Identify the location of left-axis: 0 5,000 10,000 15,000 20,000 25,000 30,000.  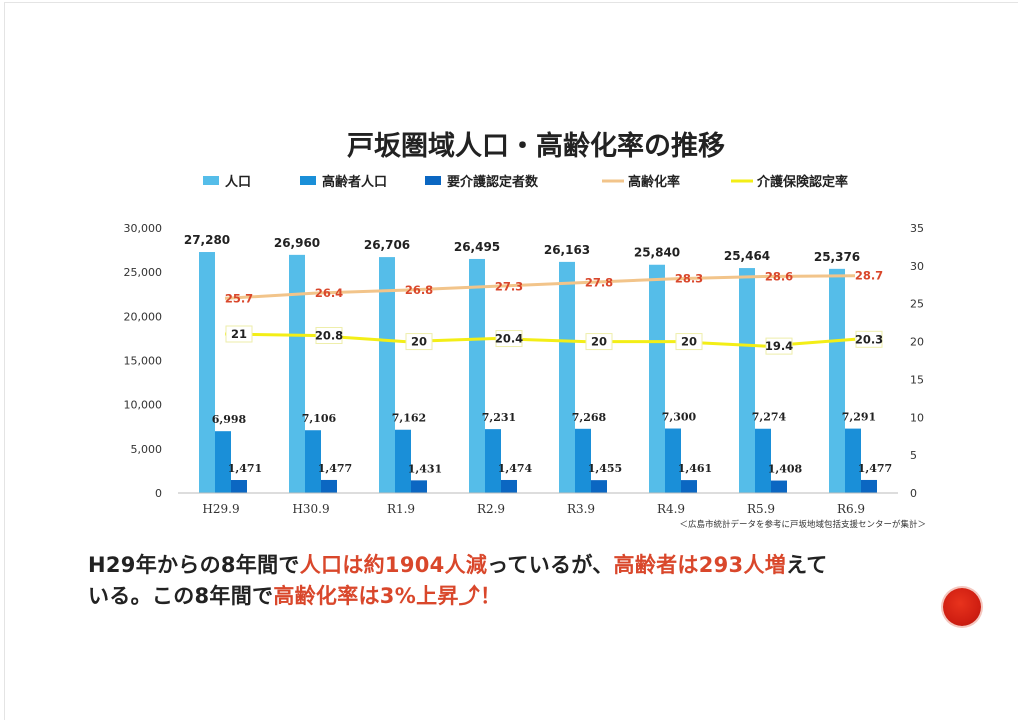
(143, 361).